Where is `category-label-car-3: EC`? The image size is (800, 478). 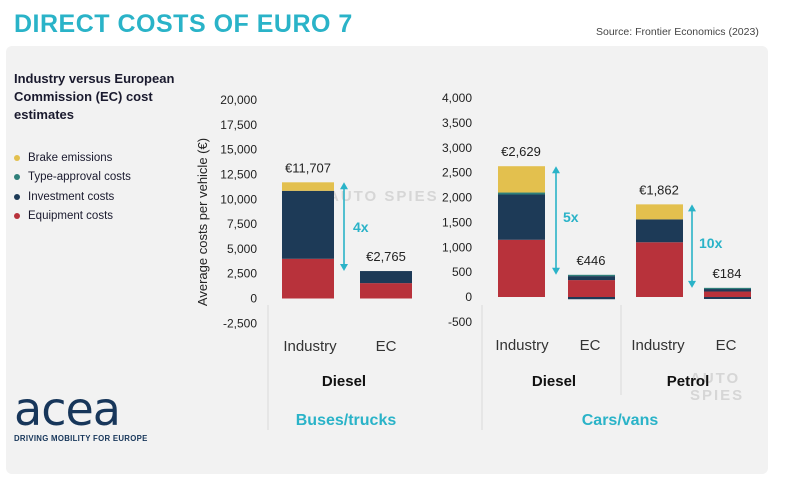
category-label-car-3: EC is located at coordinates (726, 345).